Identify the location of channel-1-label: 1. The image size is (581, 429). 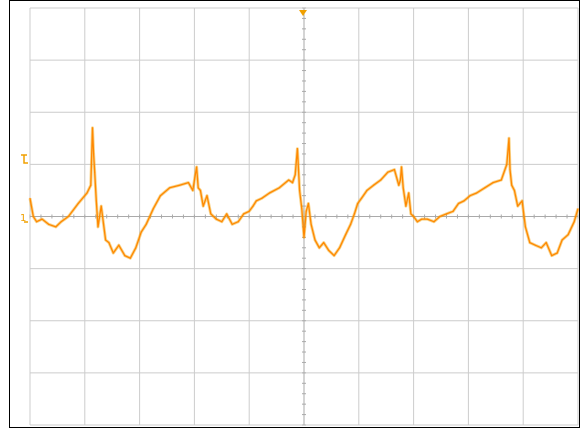
(23, 218).